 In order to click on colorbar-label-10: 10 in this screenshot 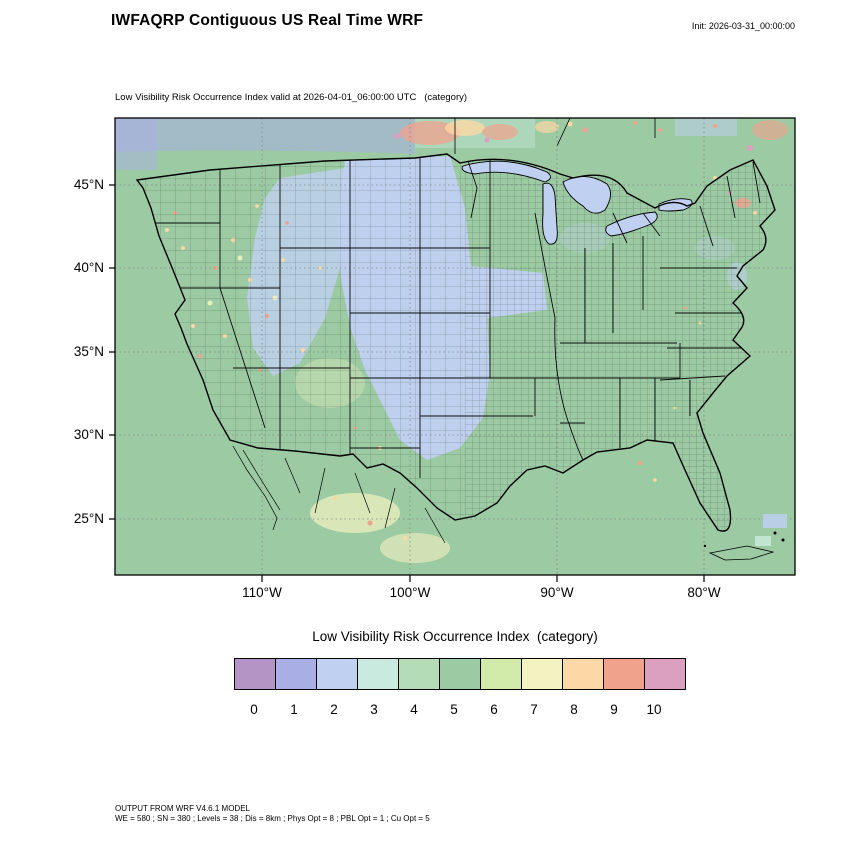, I will do `click(654, 709)`.